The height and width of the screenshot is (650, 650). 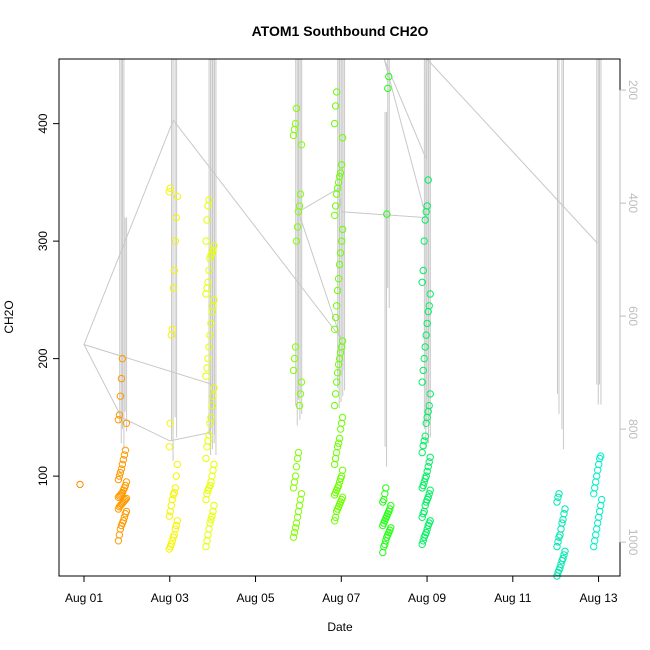 I want to click on y-axis: 100 200 300 400, so click(x=47, y=299).